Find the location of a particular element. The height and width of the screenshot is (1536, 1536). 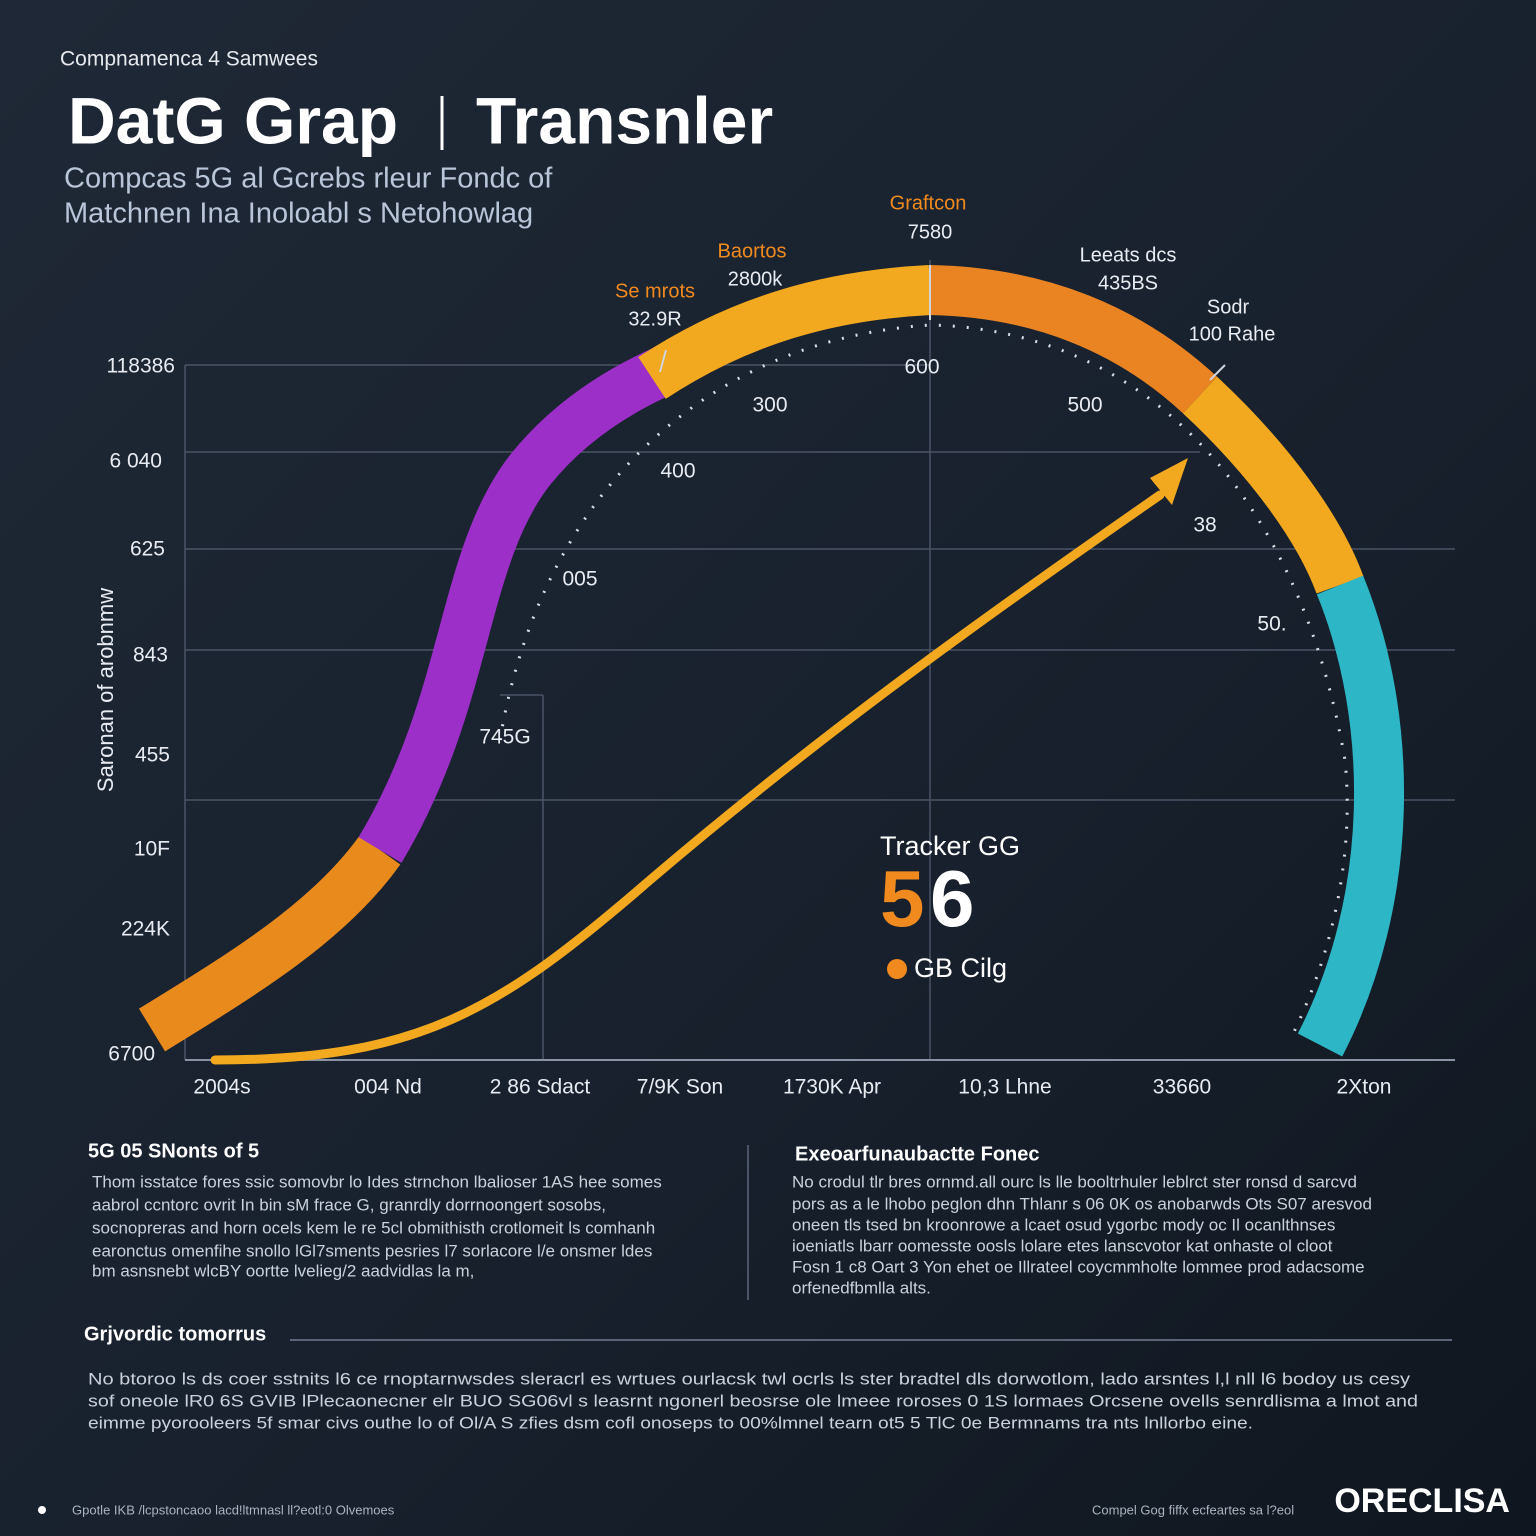

center-number: 6 is located at coordinates (952, 898).